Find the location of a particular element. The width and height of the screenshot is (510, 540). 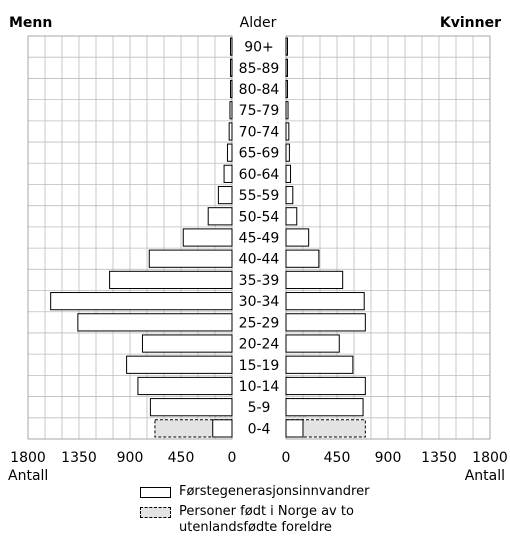

bar-women-20-24-first-gen is located at coordinates (312, 343).